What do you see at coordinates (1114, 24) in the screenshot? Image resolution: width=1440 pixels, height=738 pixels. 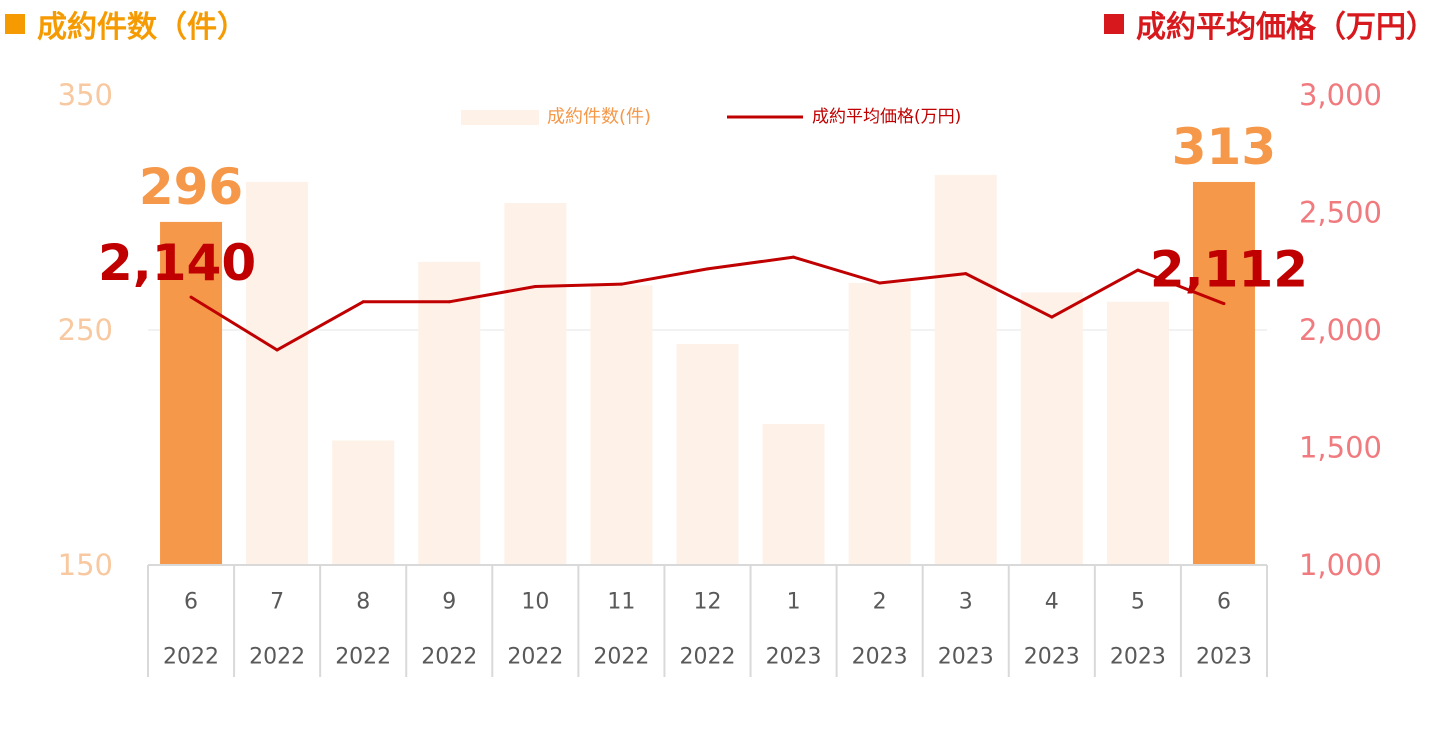 I see `right-header-square-icon` at bounding box center [1114, 24].